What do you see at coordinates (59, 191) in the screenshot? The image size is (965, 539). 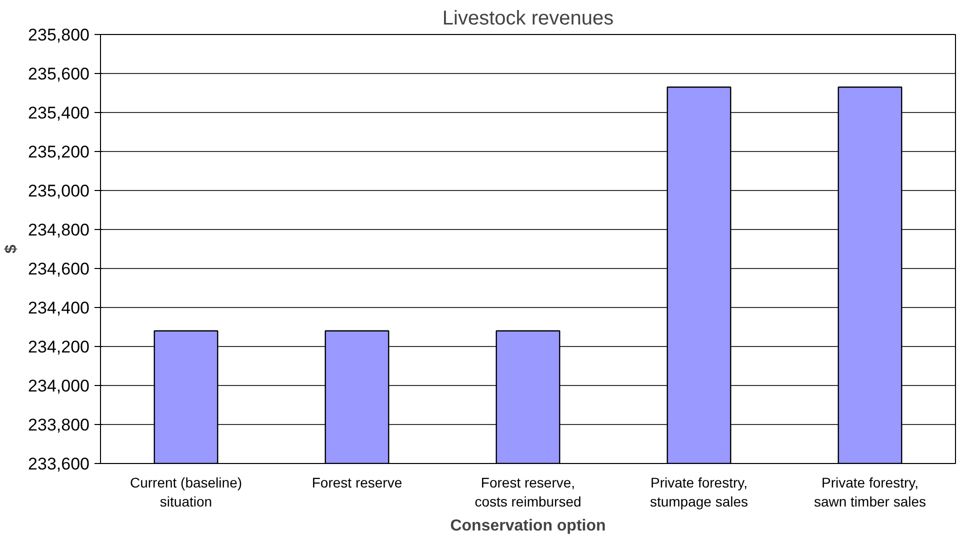 I see `y-tick-label: 235,000` at bounding box center [59, 191].